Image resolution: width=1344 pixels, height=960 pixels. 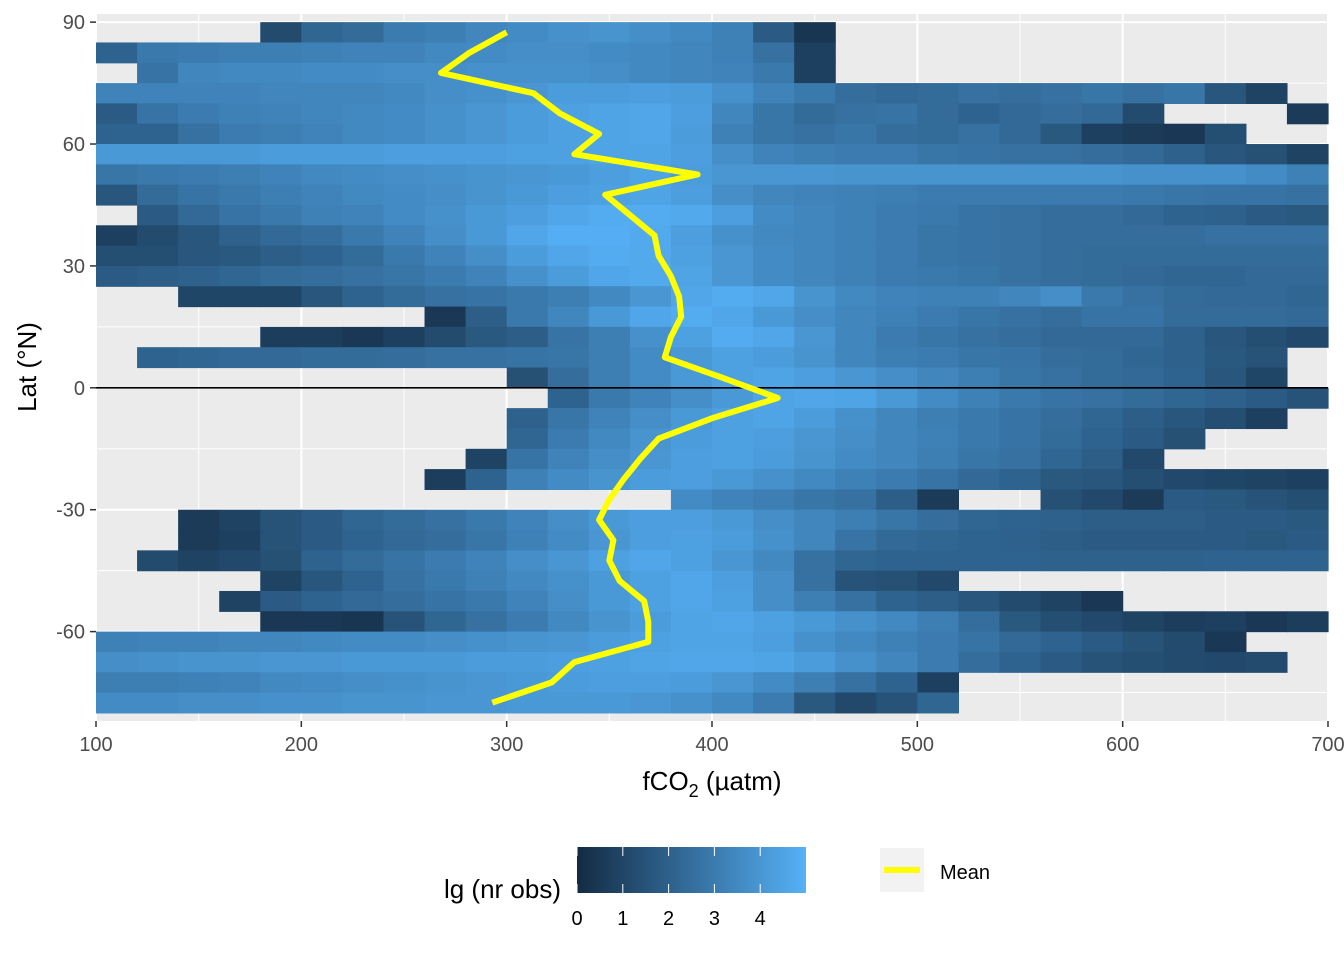 What do you see at coordinates (711, 738) in the screenshot?
I see `x-axis: 100 200 300 400 500 600 700` at bounding box center [711, 738].